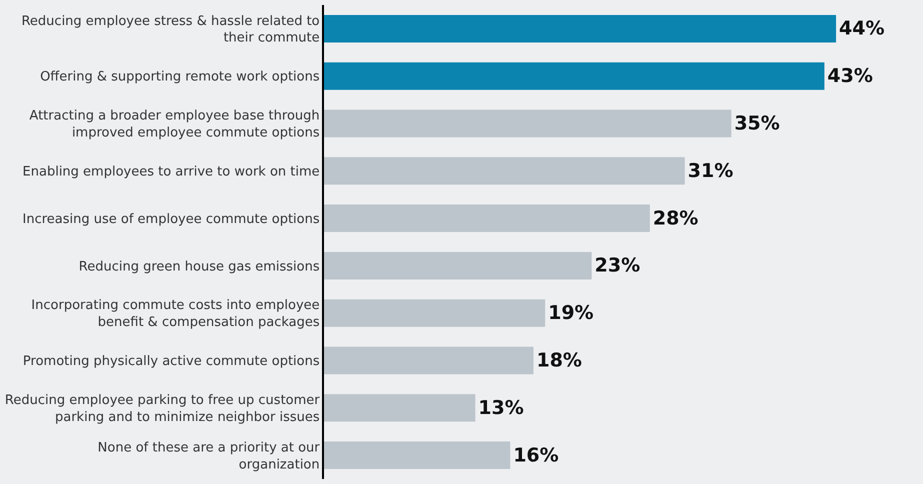  I want to click on data-label: 35%, so click(757, 123).